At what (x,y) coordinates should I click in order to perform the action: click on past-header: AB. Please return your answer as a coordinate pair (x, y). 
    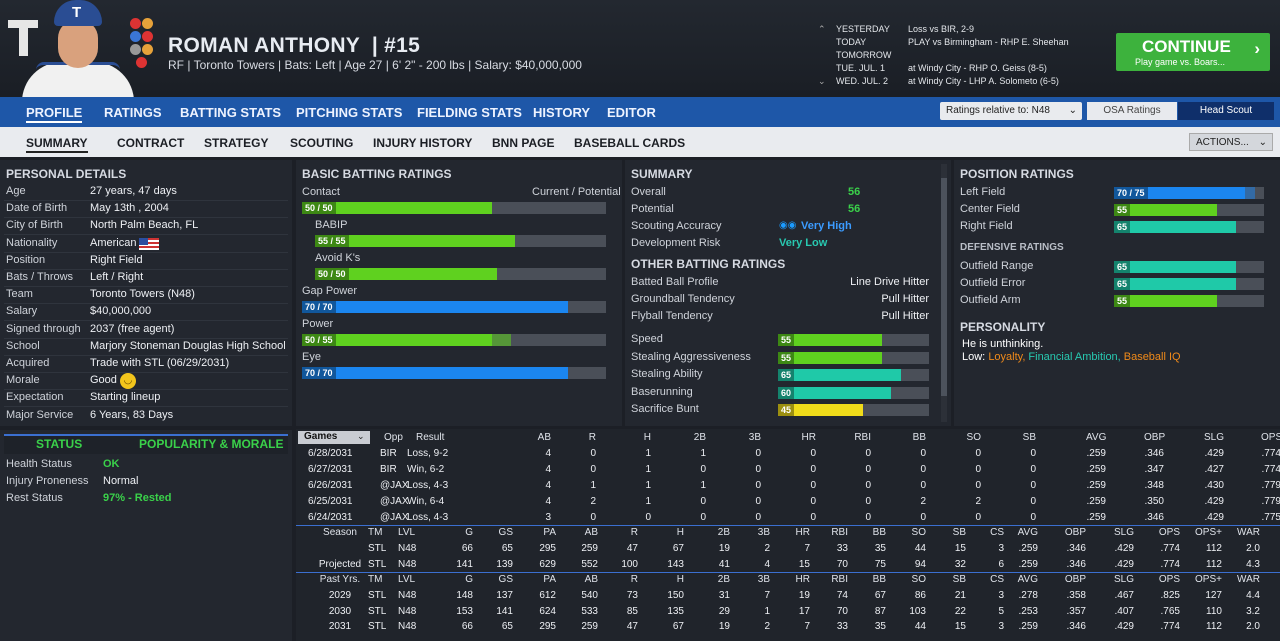
    Looking at the image, I should click on (591, 579).